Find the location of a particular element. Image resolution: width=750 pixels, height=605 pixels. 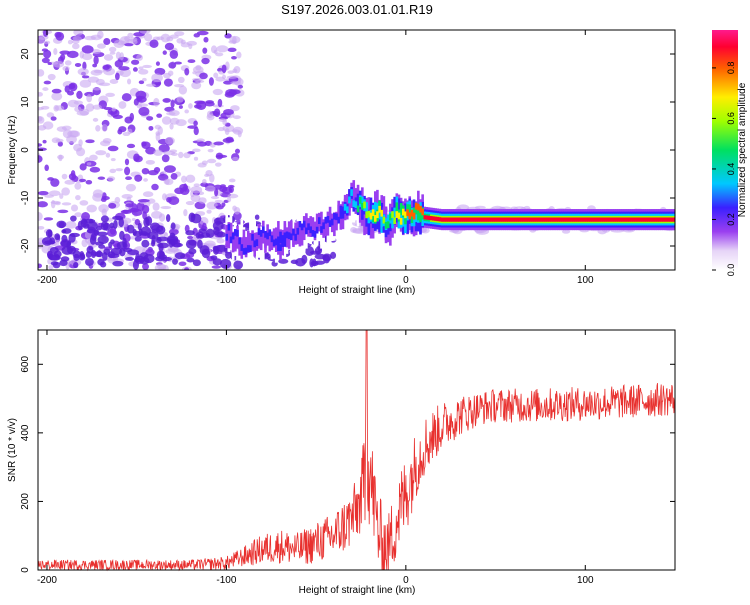

y-tick-label: 10 is located at coordinates (25, 102).